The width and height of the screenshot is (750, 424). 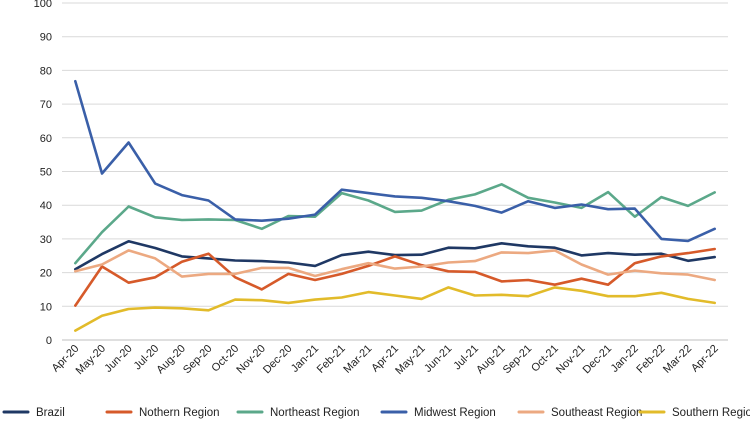 What do you see at coordinates (571, 360) in the screenshot?
I see `x-tick-label: Nov-21` at bounding box center [571, 360].